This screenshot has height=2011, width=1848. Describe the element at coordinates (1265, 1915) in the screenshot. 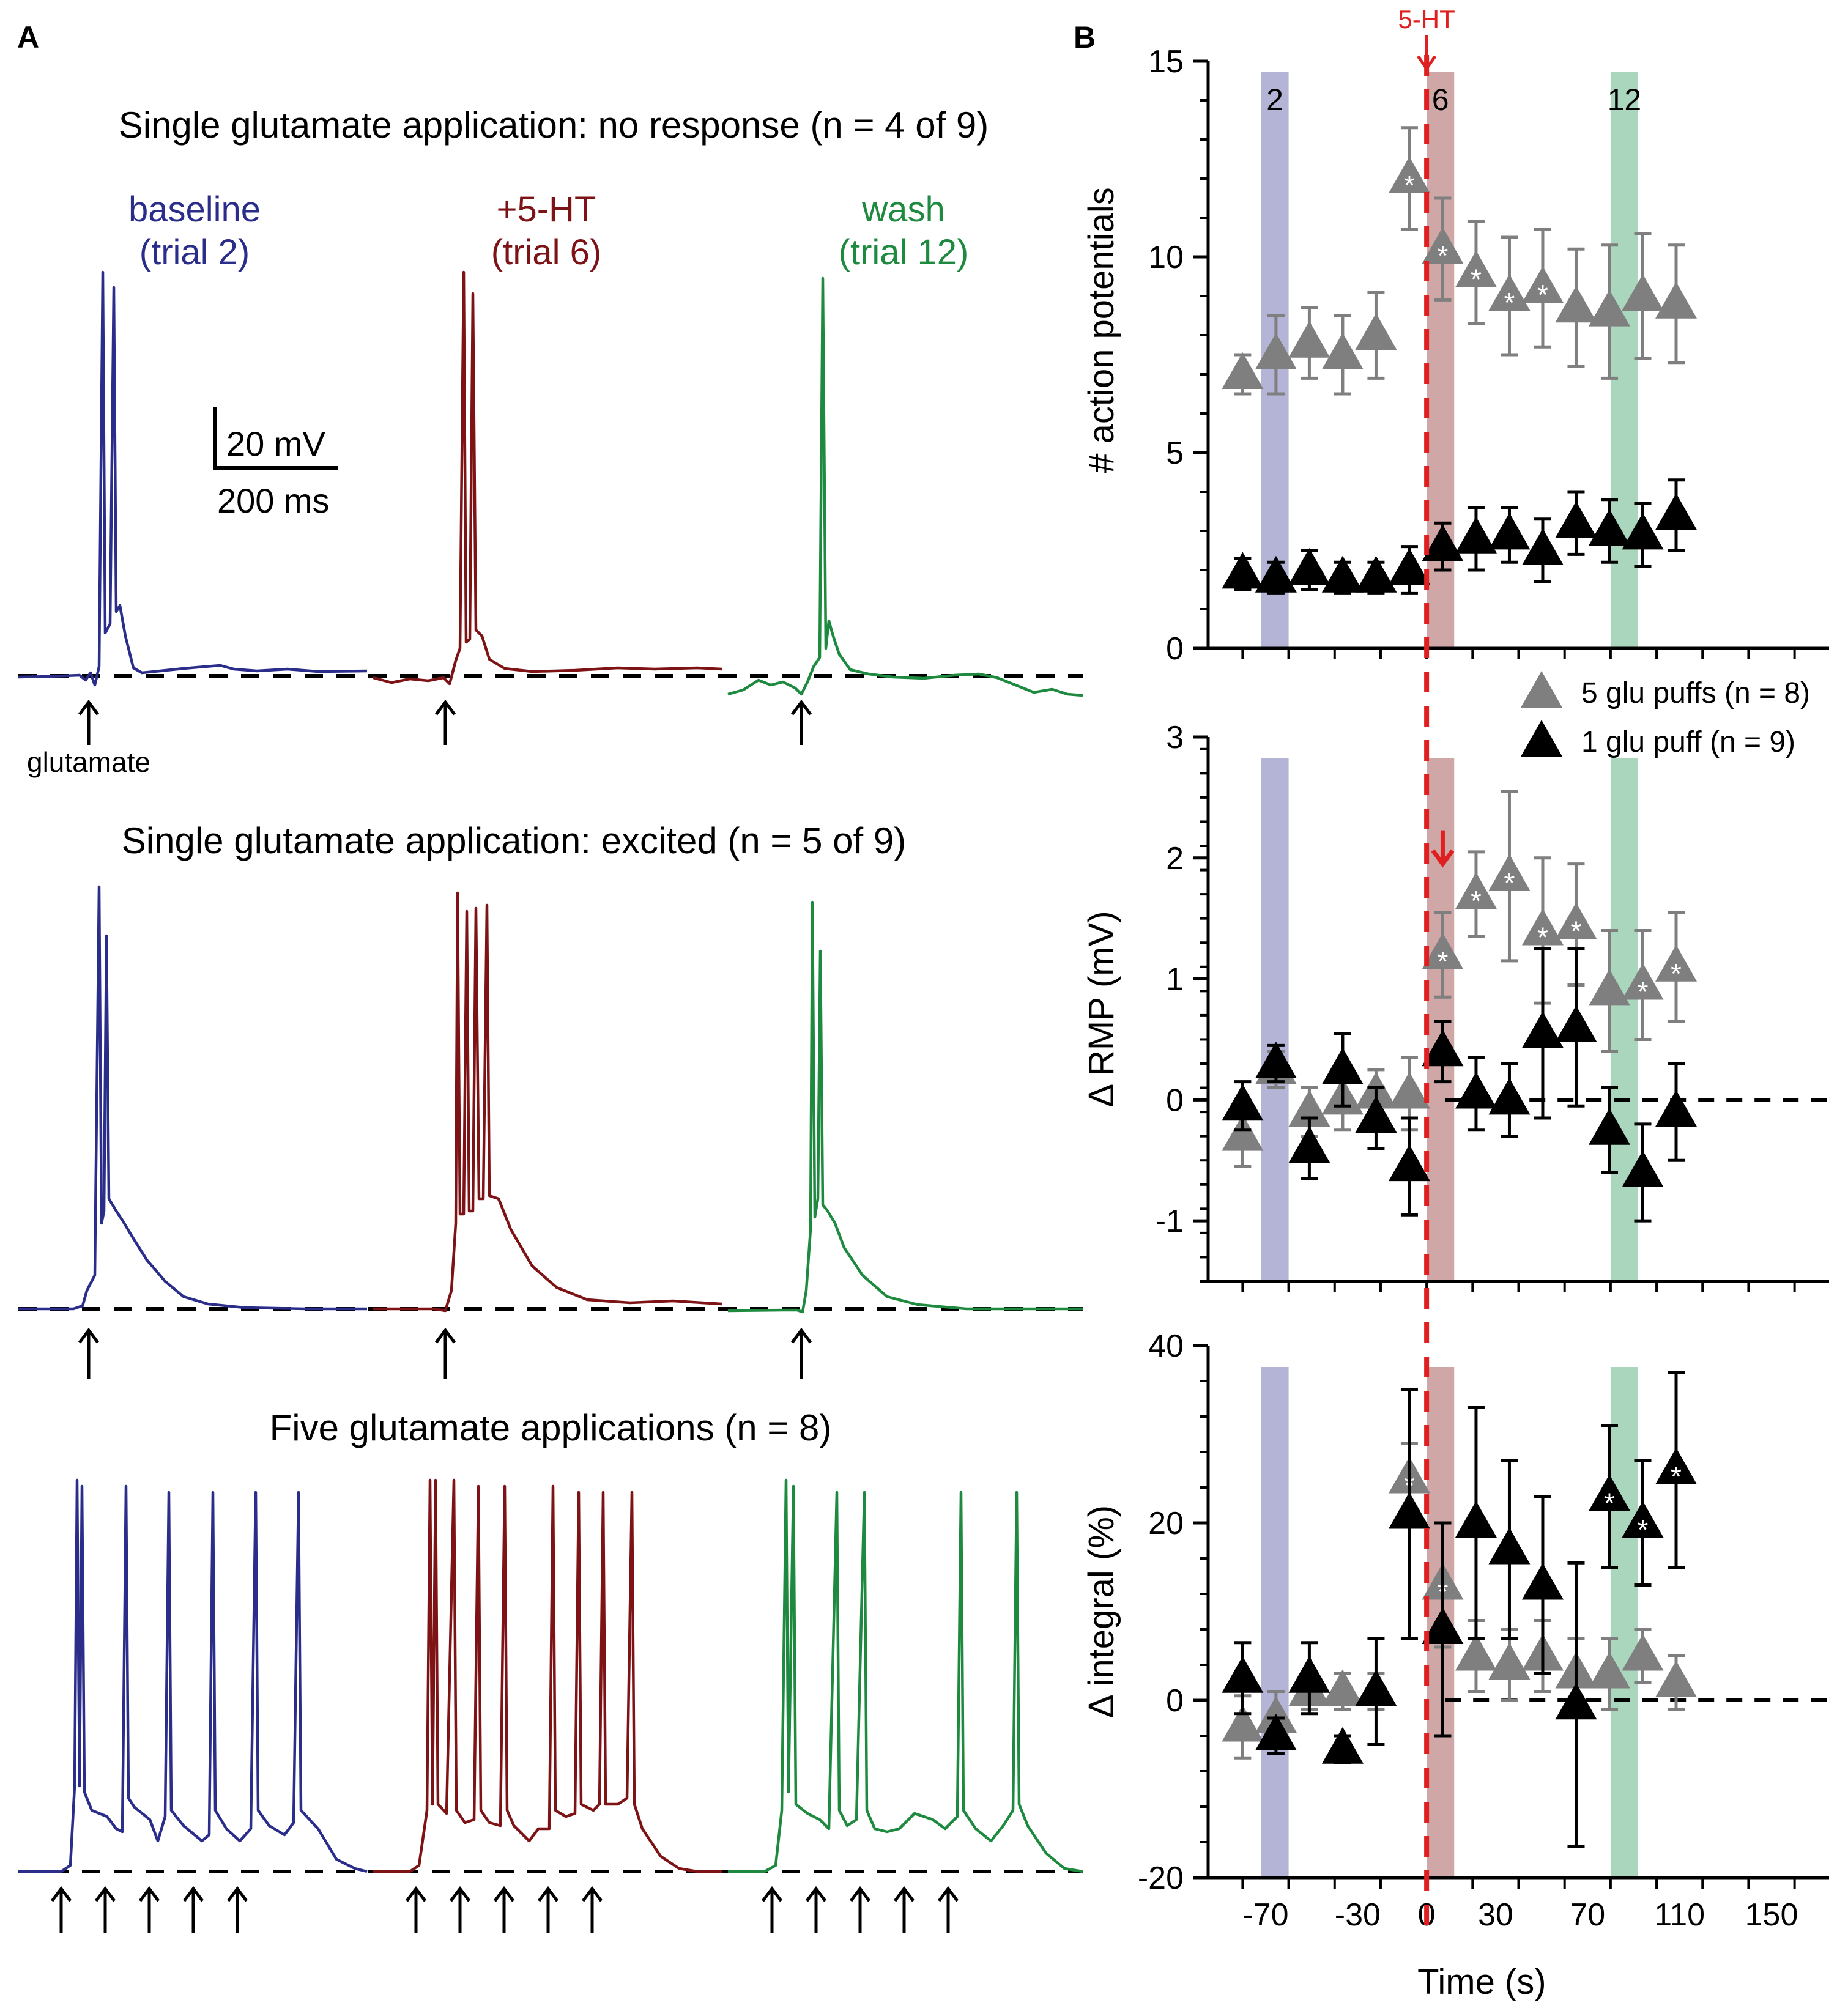

I see `x-tick-label: -70` at that location.